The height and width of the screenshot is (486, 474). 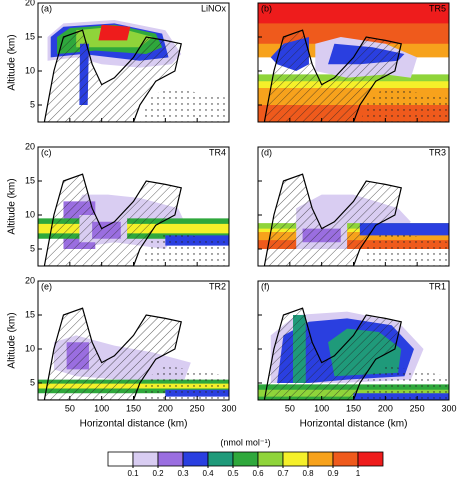 What do you see at coordinates (217, 152) in the screenshot?
I see `panel-name: TR4` at bounding box center [217, 152].